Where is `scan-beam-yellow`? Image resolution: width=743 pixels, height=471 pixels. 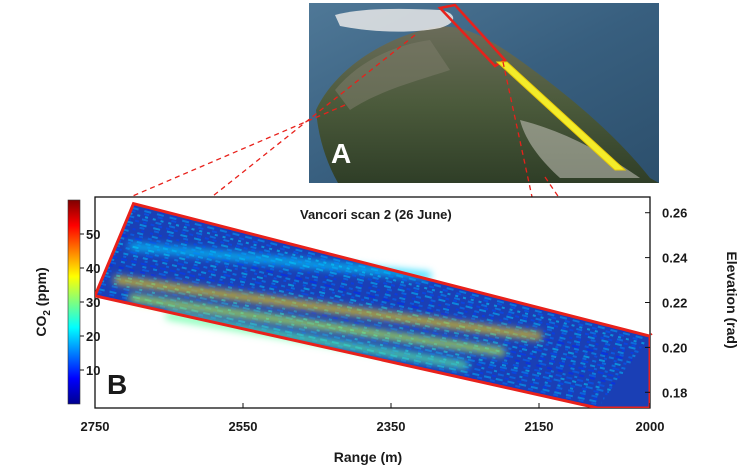
scan-beam-yellow is located at coordinates (561, 116).